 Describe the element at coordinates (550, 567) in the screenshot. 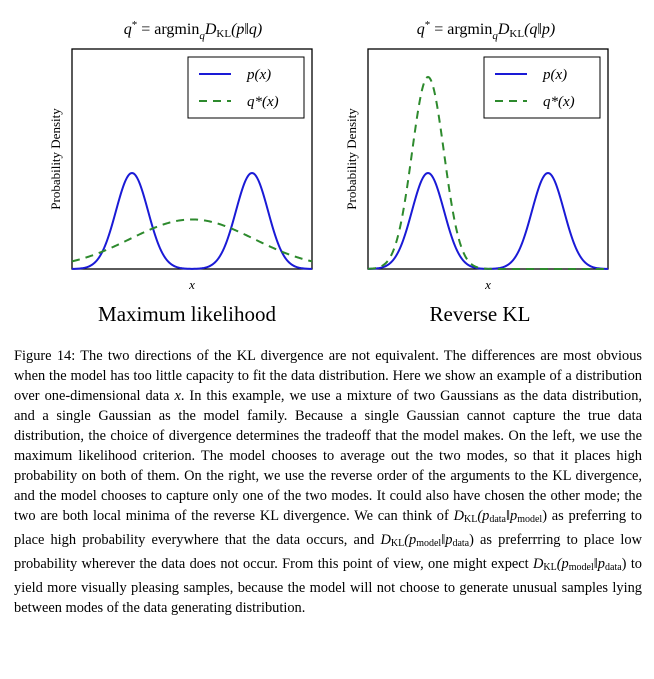

I see `caption-kl3: KL` at that location.